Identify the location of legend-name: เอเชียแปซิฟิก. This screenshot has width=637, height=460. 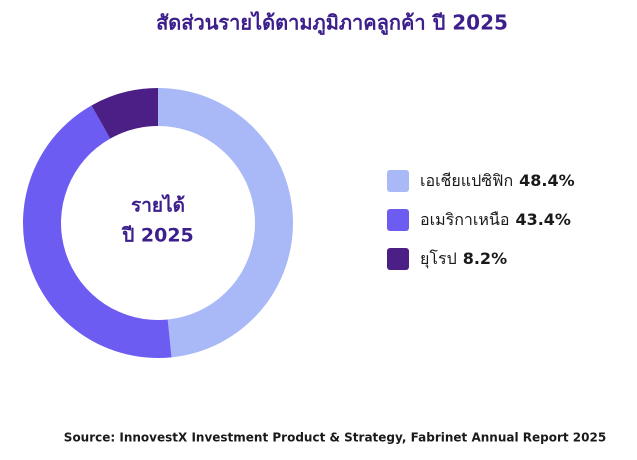
(466, 180).